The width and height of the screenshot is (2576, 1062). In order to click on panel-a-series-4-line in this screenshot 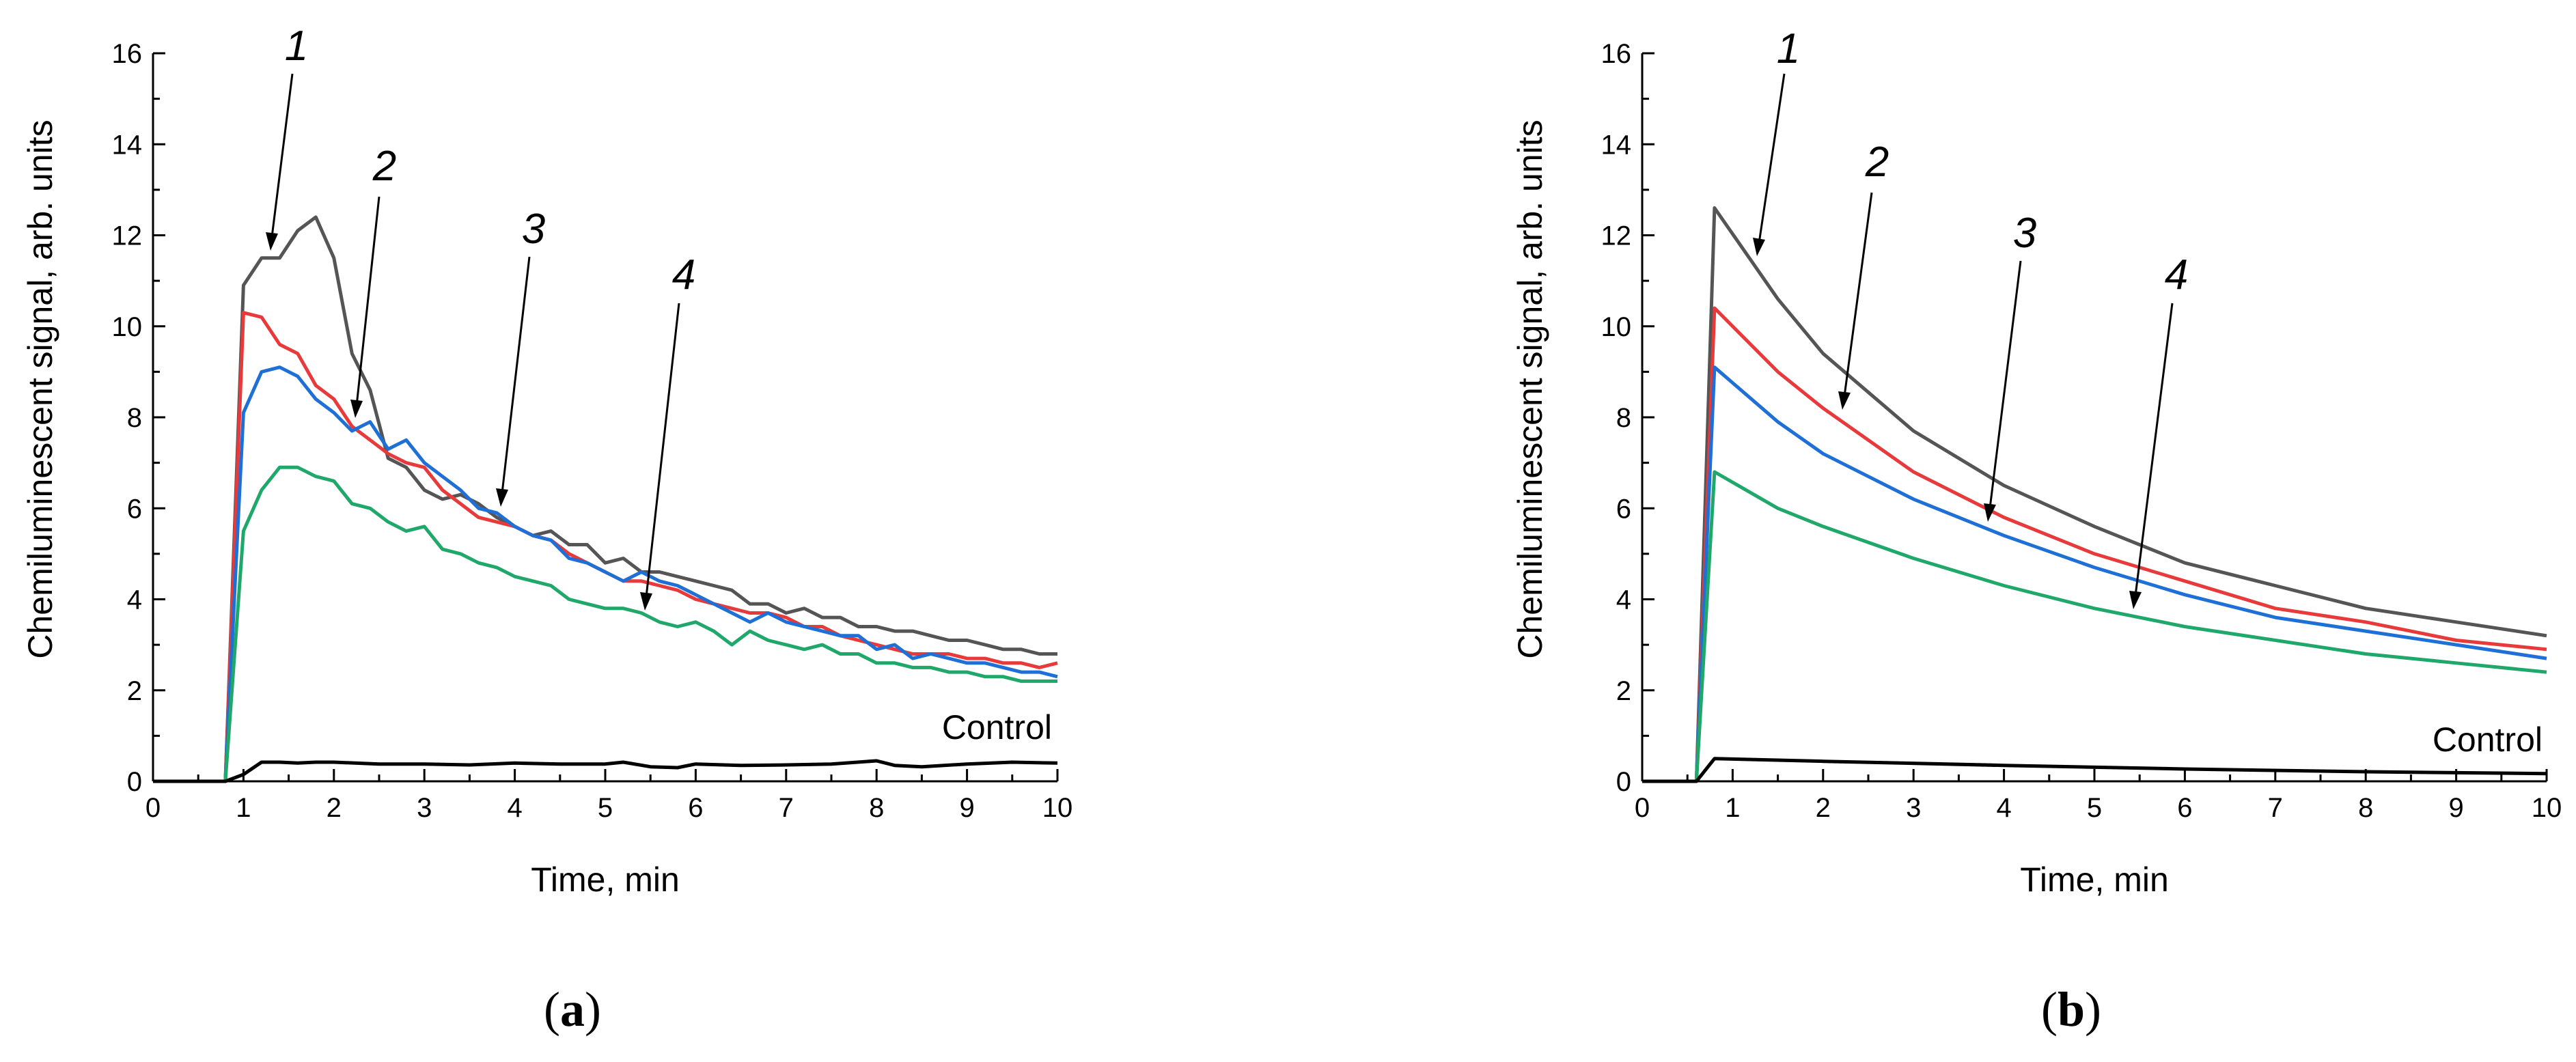, I will do `click(605, 624)`.